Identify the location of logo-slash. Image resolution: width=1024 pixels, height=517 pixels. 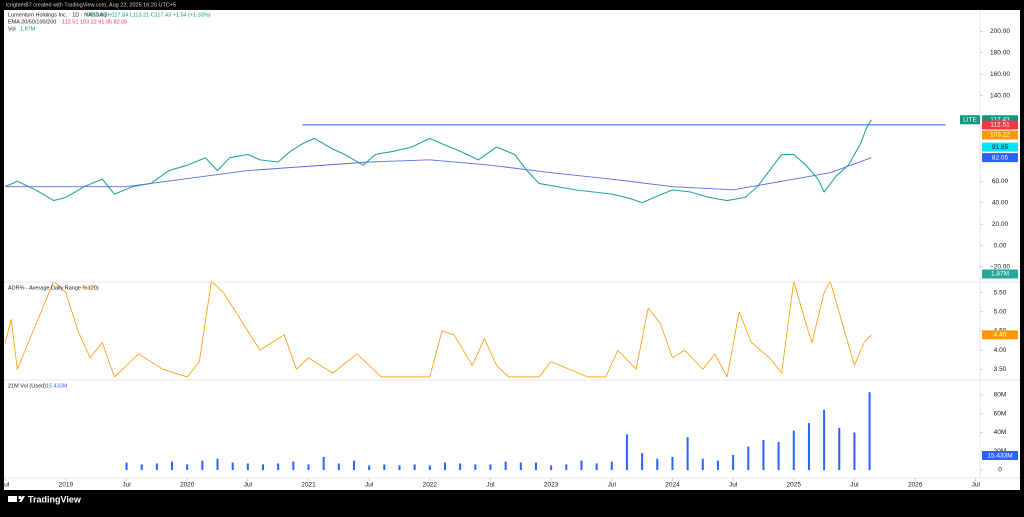
(22, 499).